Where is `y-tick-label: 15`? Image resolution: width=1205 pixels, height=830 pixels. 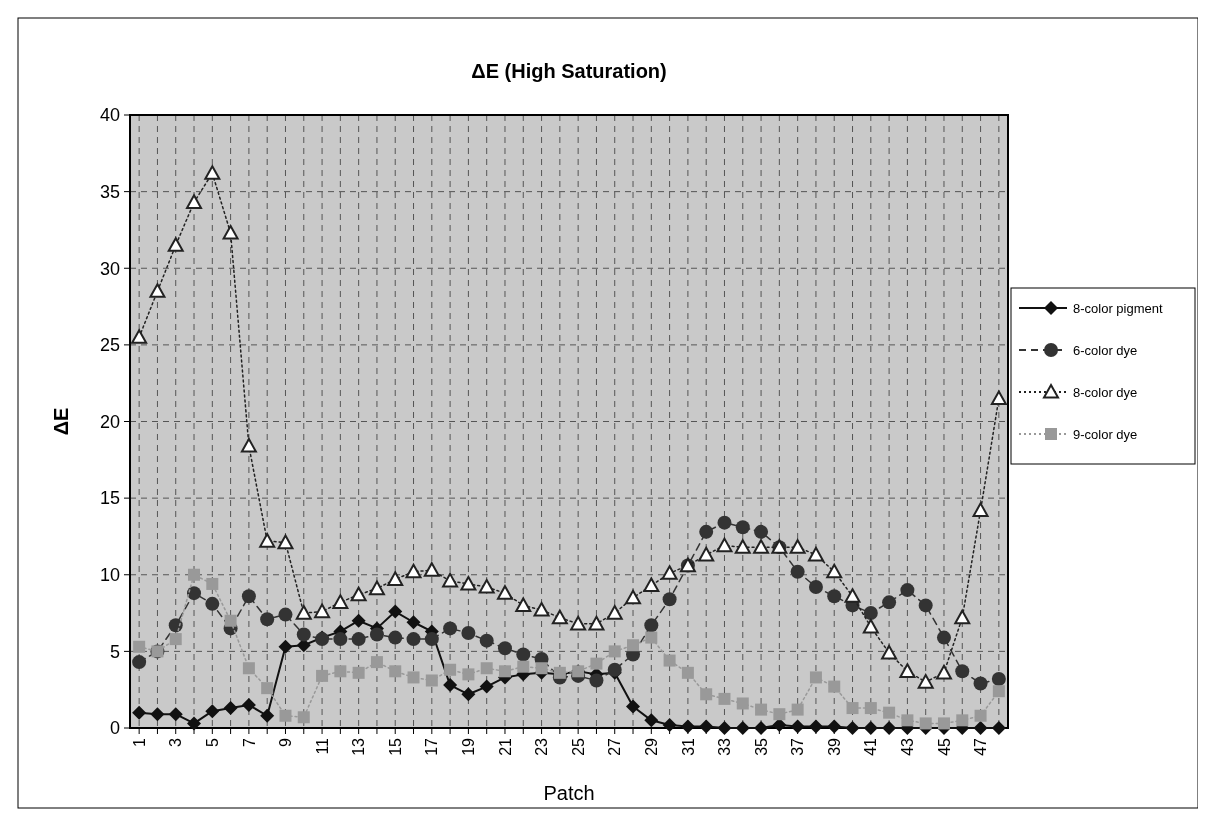 y-tick-label: 15 is located at coordinates (109, 498).